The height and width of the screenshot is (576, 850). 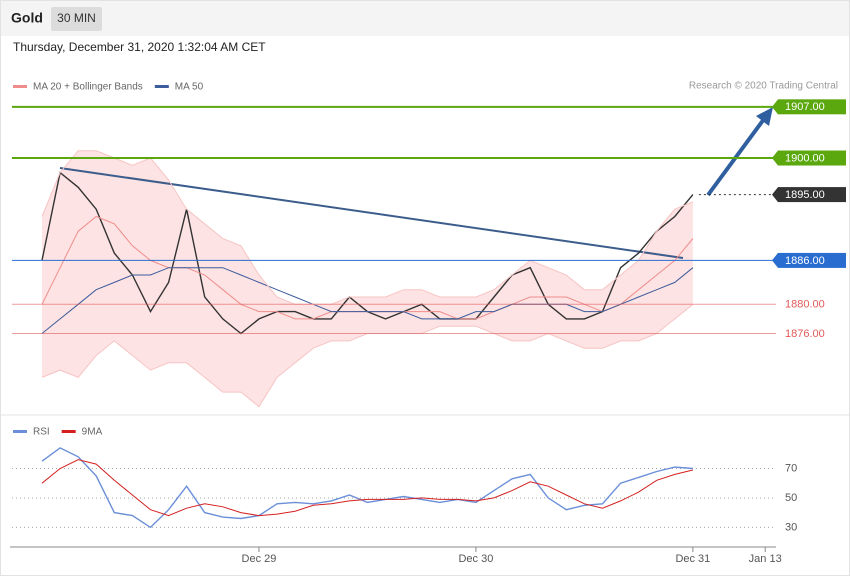 I want to click on x-tick-label: Dec 30, so click(x=475, y=559).